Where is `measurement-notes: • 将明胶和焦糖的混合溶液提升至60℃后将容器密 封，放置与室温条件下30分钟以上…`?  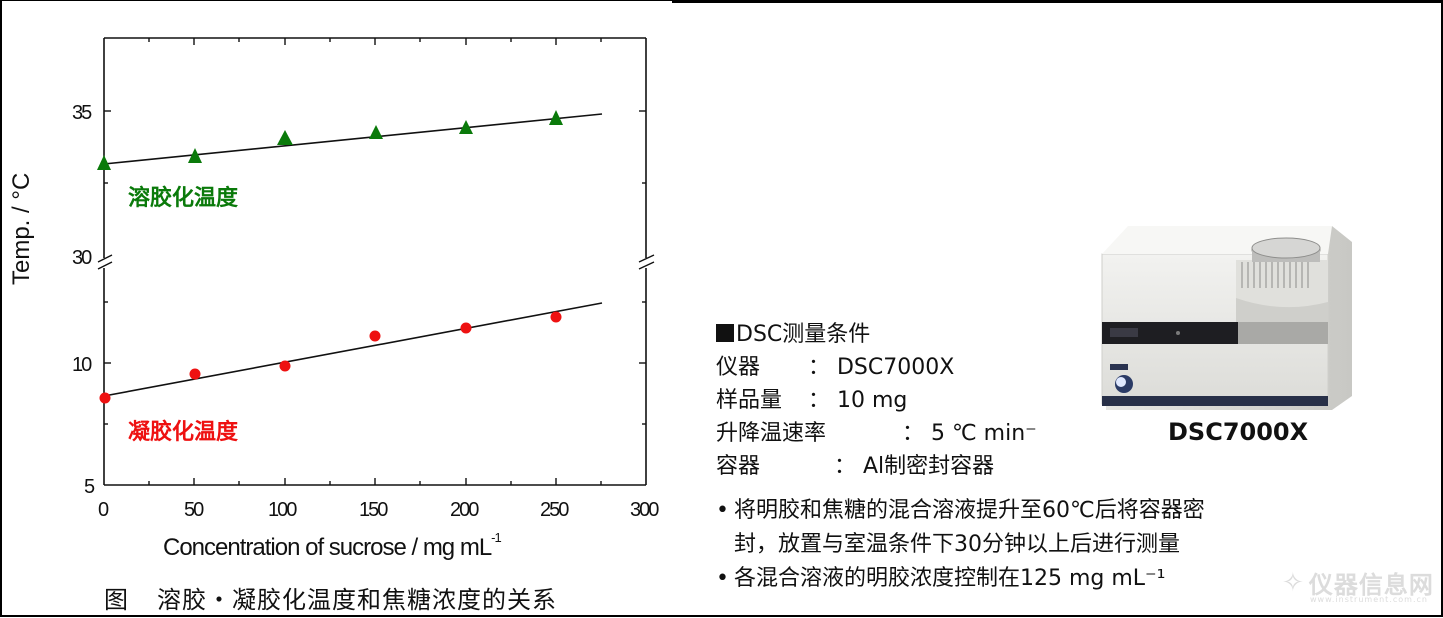
measurement-notes: • 将明胶和焦糖的混合溶液提升至60℃后将容器密 封，放置与室温条件下30分钟以上… is located at coordinates (960, 545).